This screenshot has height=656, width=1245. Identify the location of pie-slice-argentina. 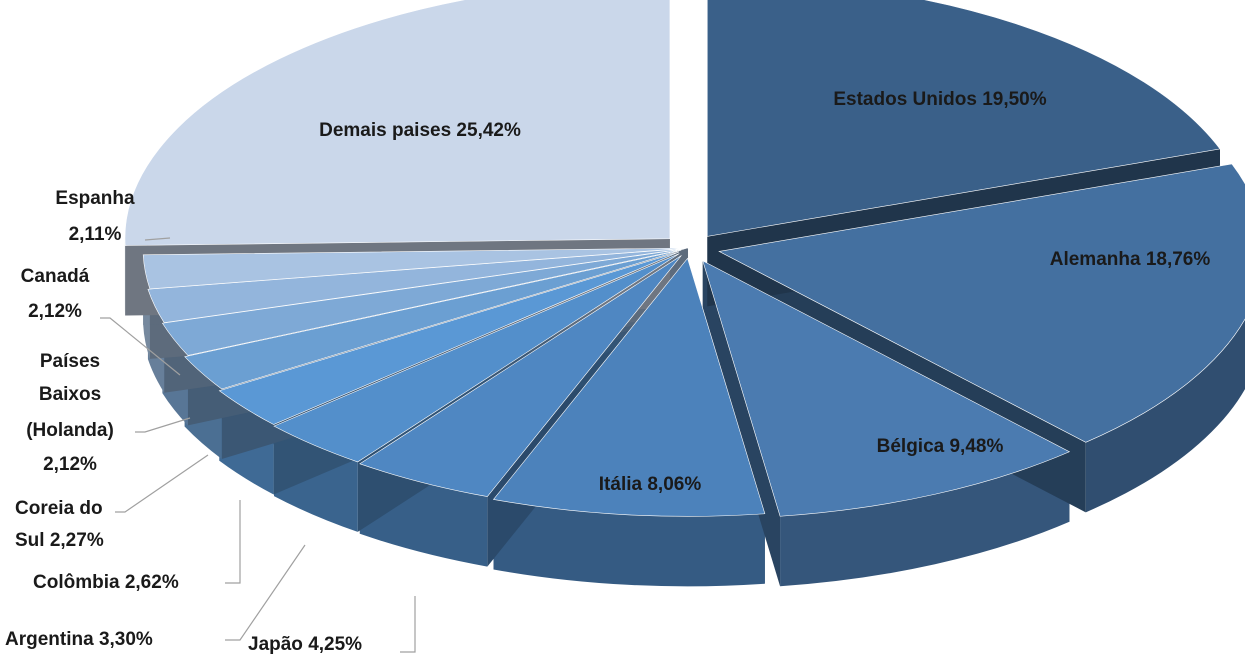
(476, 358).